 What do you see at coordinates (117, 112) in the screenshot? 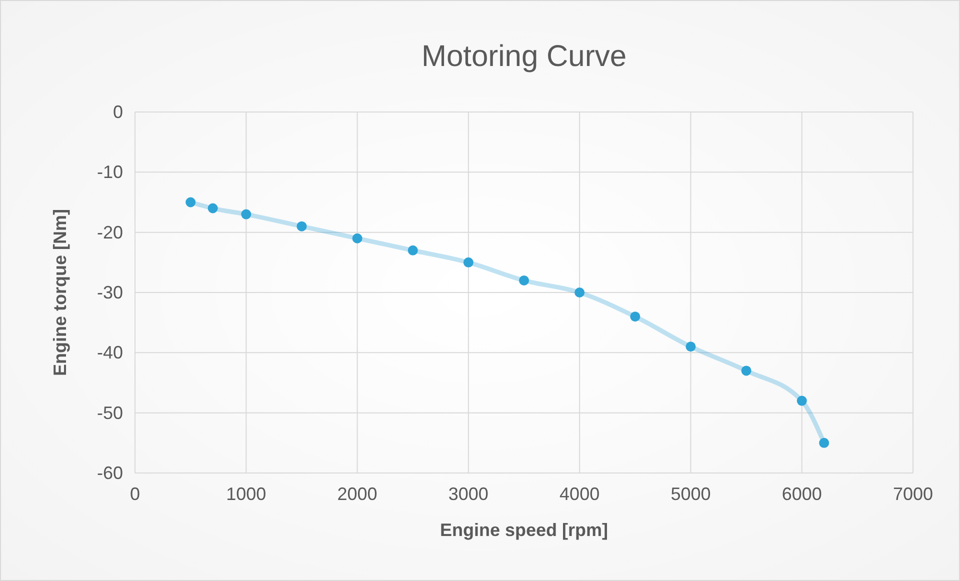
I see `y-tick-label: 0` at bounding box center [117, 112].